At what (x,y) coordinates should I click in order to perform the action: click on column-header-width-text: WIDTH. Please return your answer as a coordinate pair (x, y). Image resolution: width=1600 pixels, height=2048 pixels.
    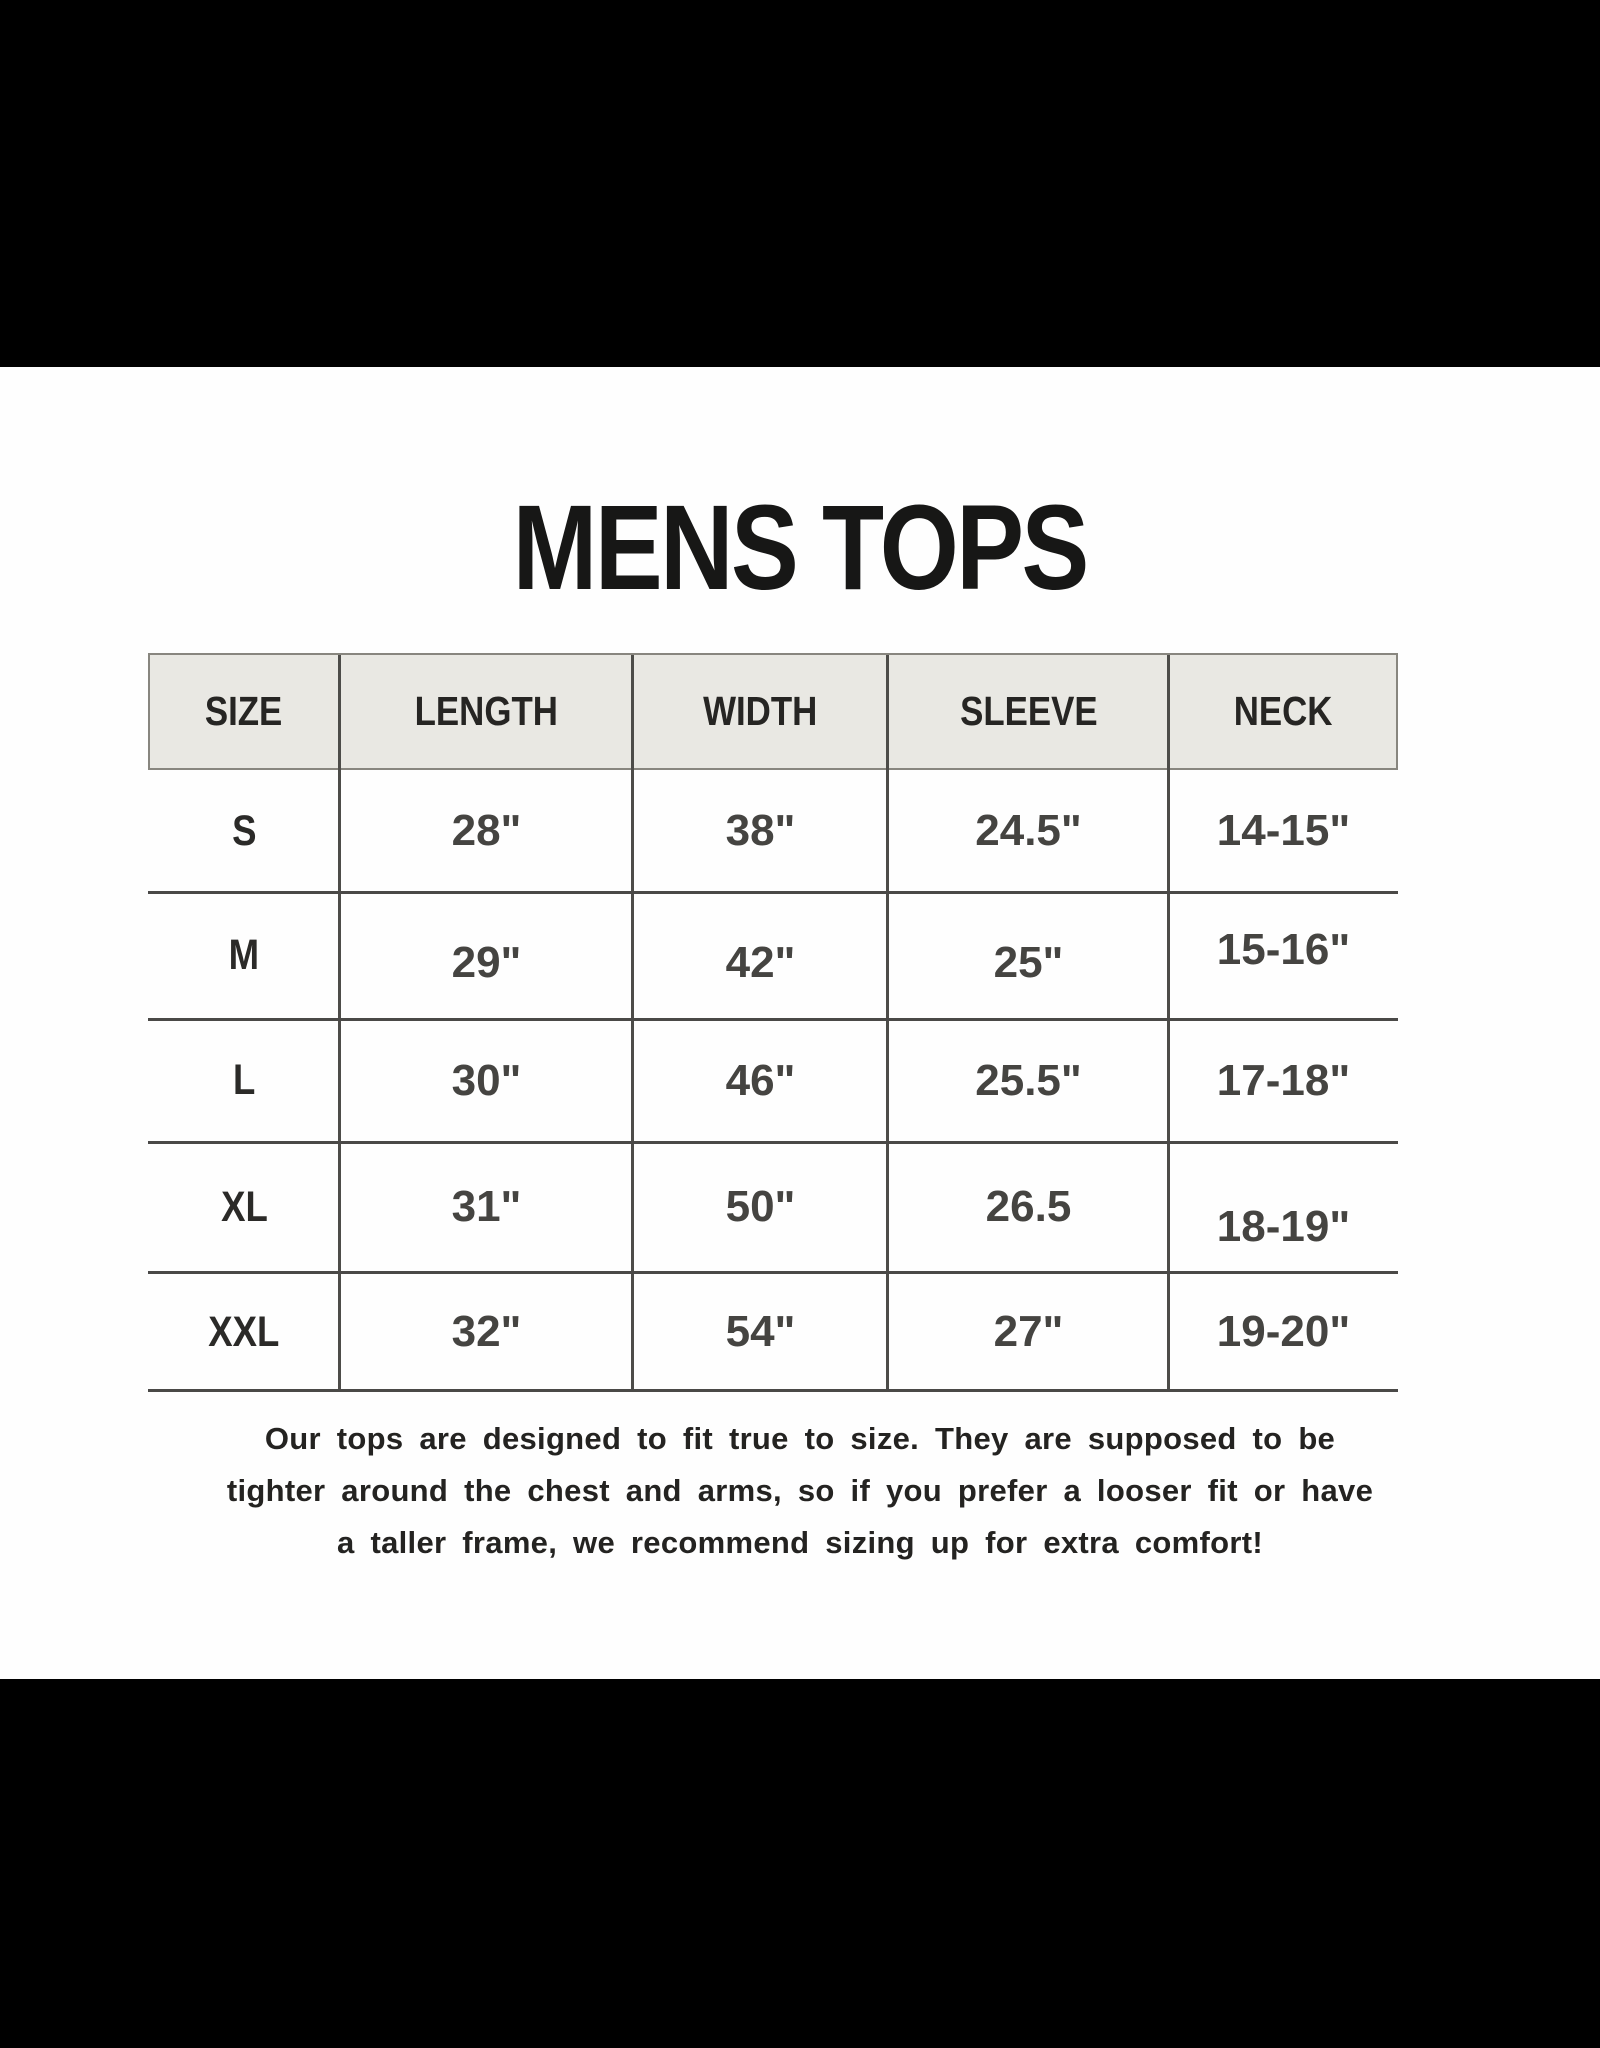
    Looking at the image, I should click on (760, 711).